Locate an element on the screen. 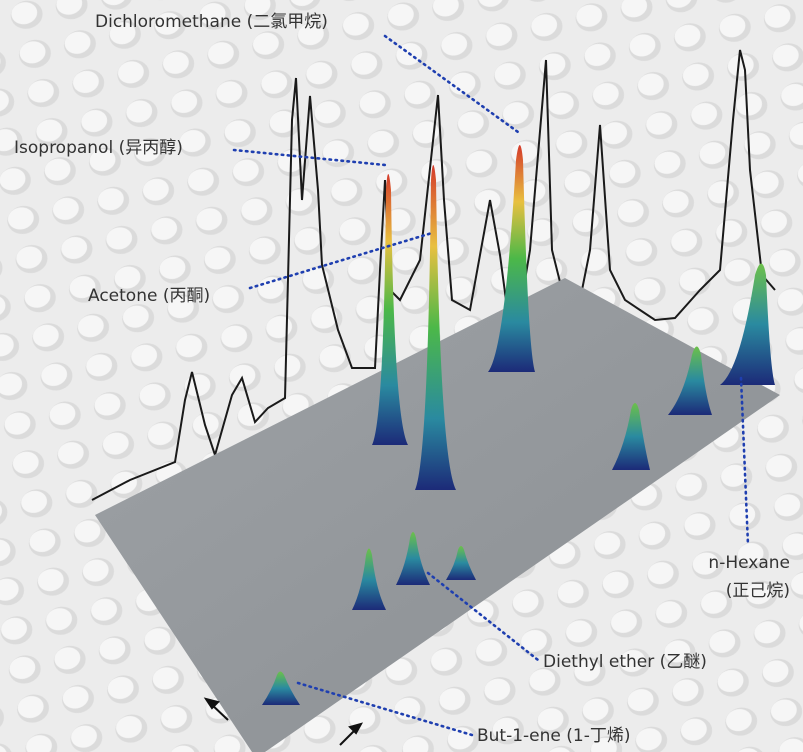  axis-arrows is located at coordinates (283, 721).